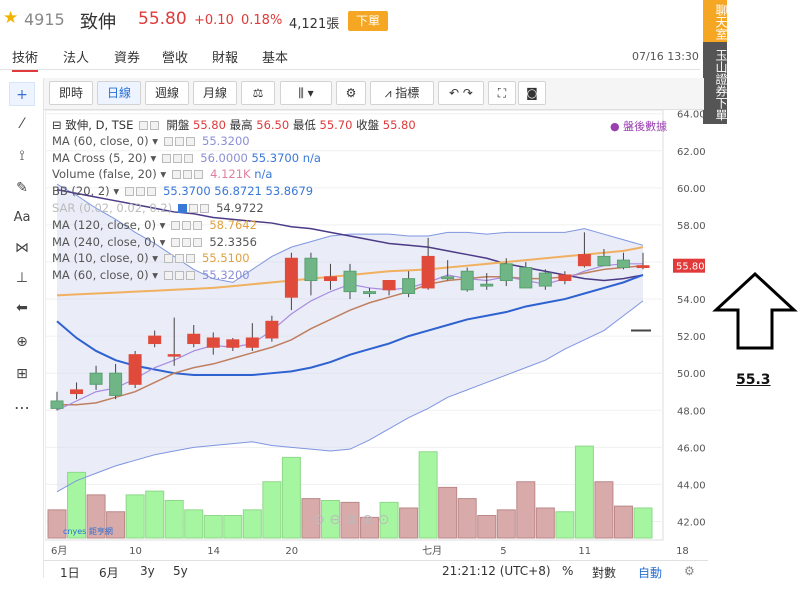 The width and height of the screenshot is (805, 600). What do you see at coordinates (755, 310) in the screenshot?
I see `up-arrow-icon` at bounding box center [755, 310].